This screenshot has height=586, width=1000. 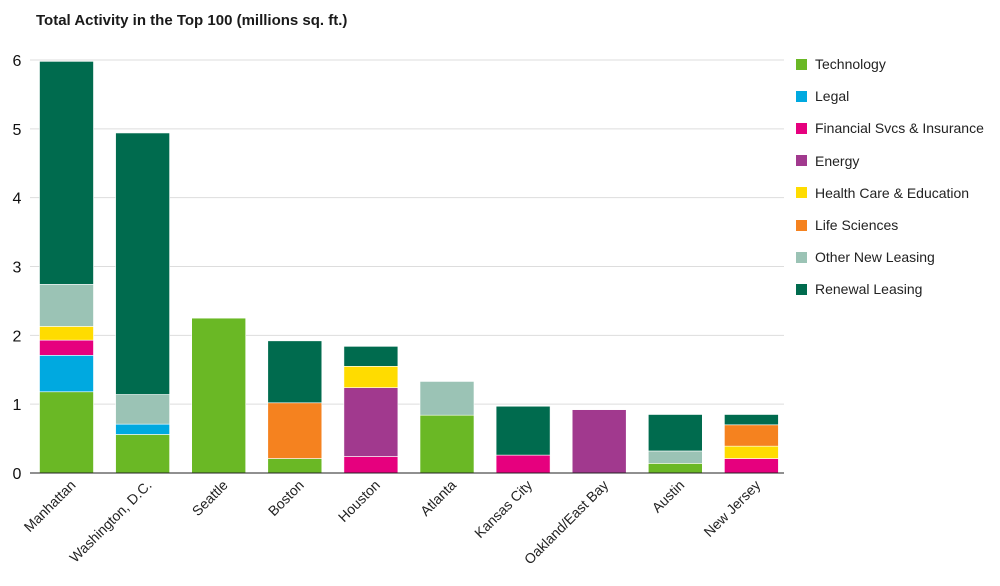 I want to click on legend-item: Legal, so click(x=822, y=96).